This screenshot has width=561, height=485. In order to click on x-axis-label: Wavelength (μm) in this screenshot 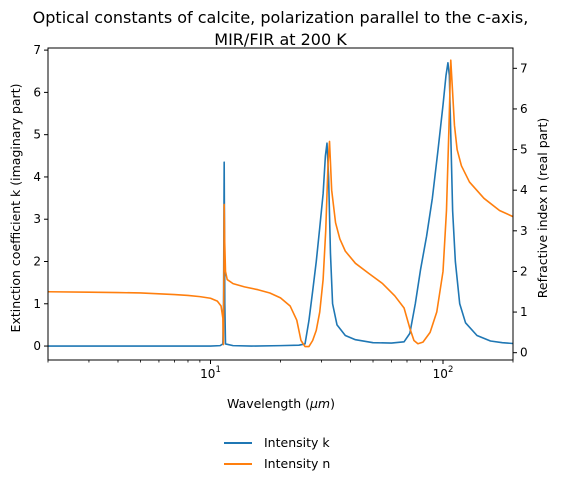, I will do `click(281, 403)`.